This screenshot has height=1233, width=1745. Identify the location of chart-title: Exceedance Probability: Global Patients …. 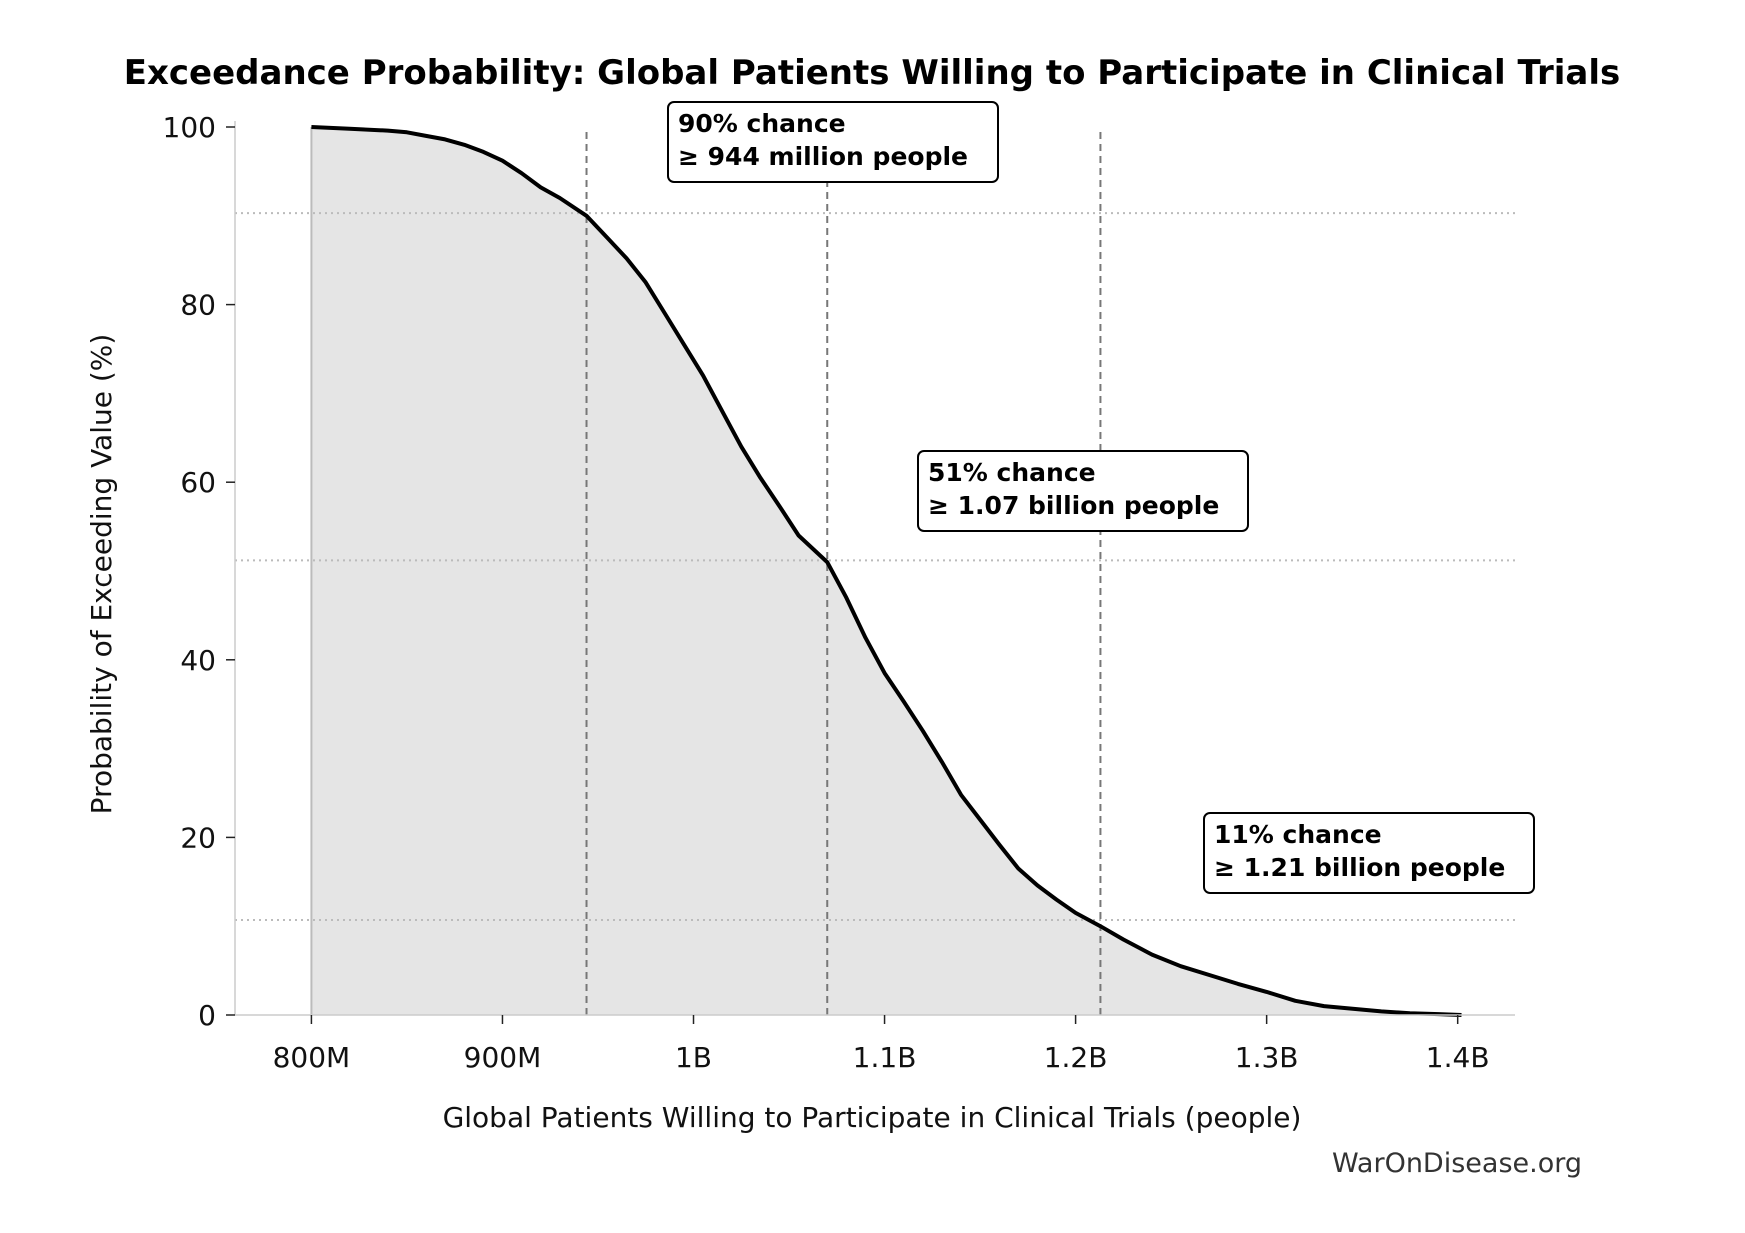
(872, 73).